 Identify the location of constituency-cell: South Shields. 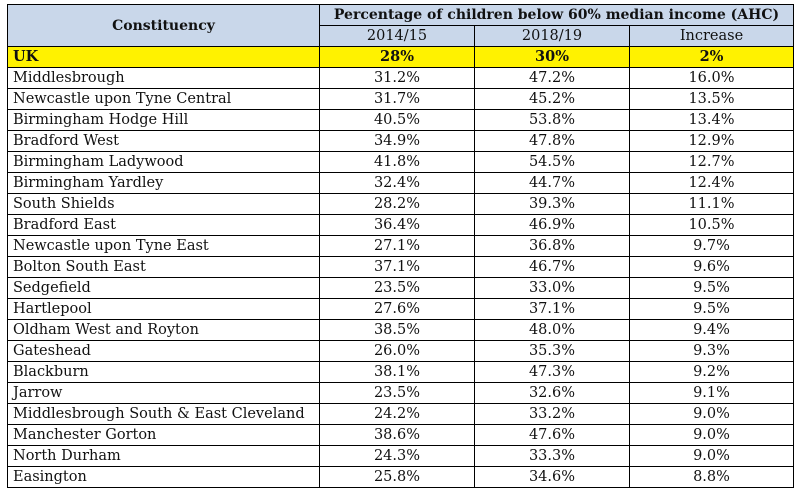
(163, 204).